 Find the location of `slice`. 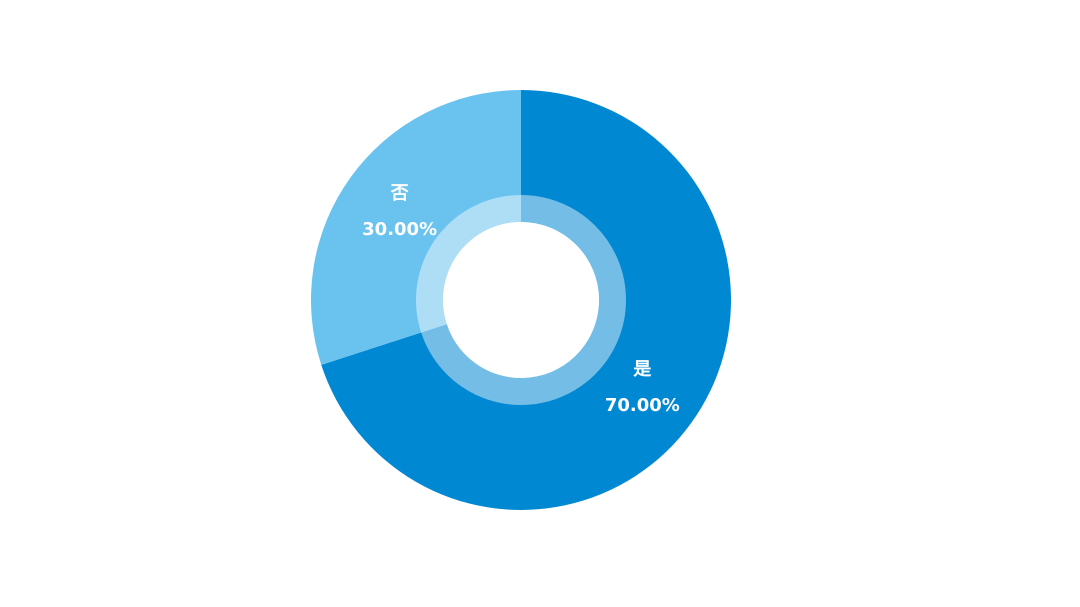

slice is located at coordinates (416, 227).